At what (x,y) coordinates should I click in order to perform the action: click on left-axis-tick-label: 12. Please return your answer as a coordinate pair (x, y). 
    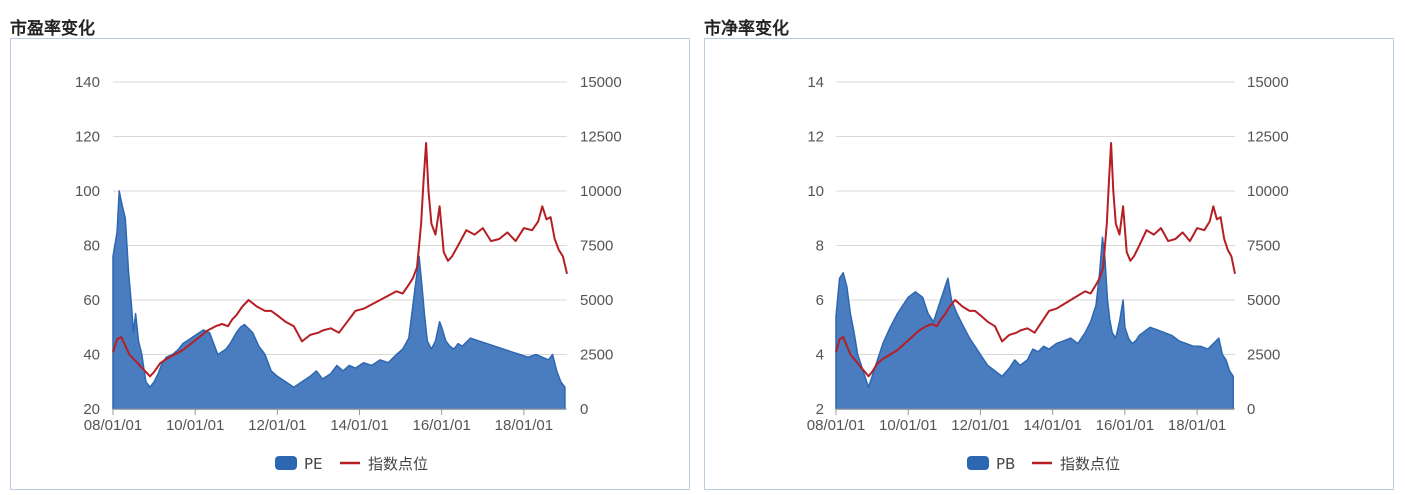
    Looking at the image, I should click on (815, 137).